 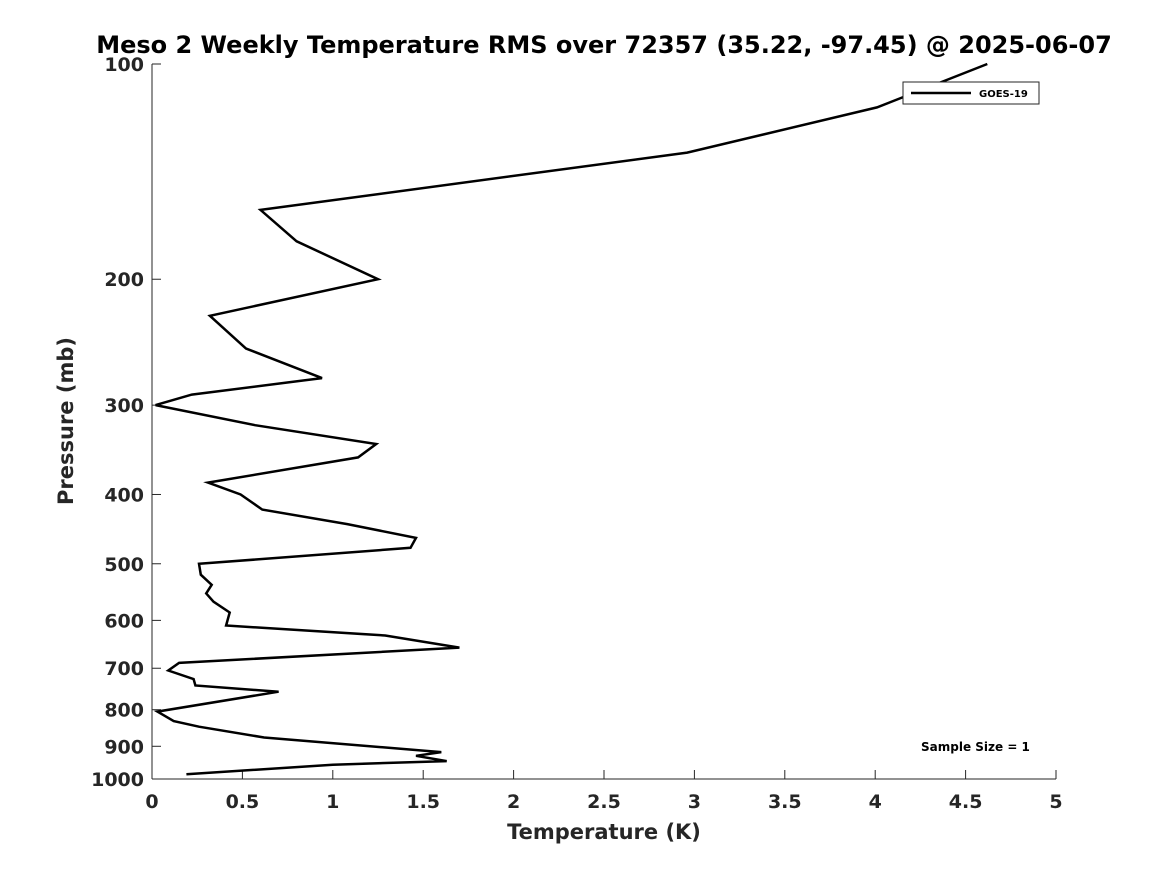 I want to click on y-ticks: 100 200 300 400 500 600 700 800 900 1000, so click(x=126, y=422).